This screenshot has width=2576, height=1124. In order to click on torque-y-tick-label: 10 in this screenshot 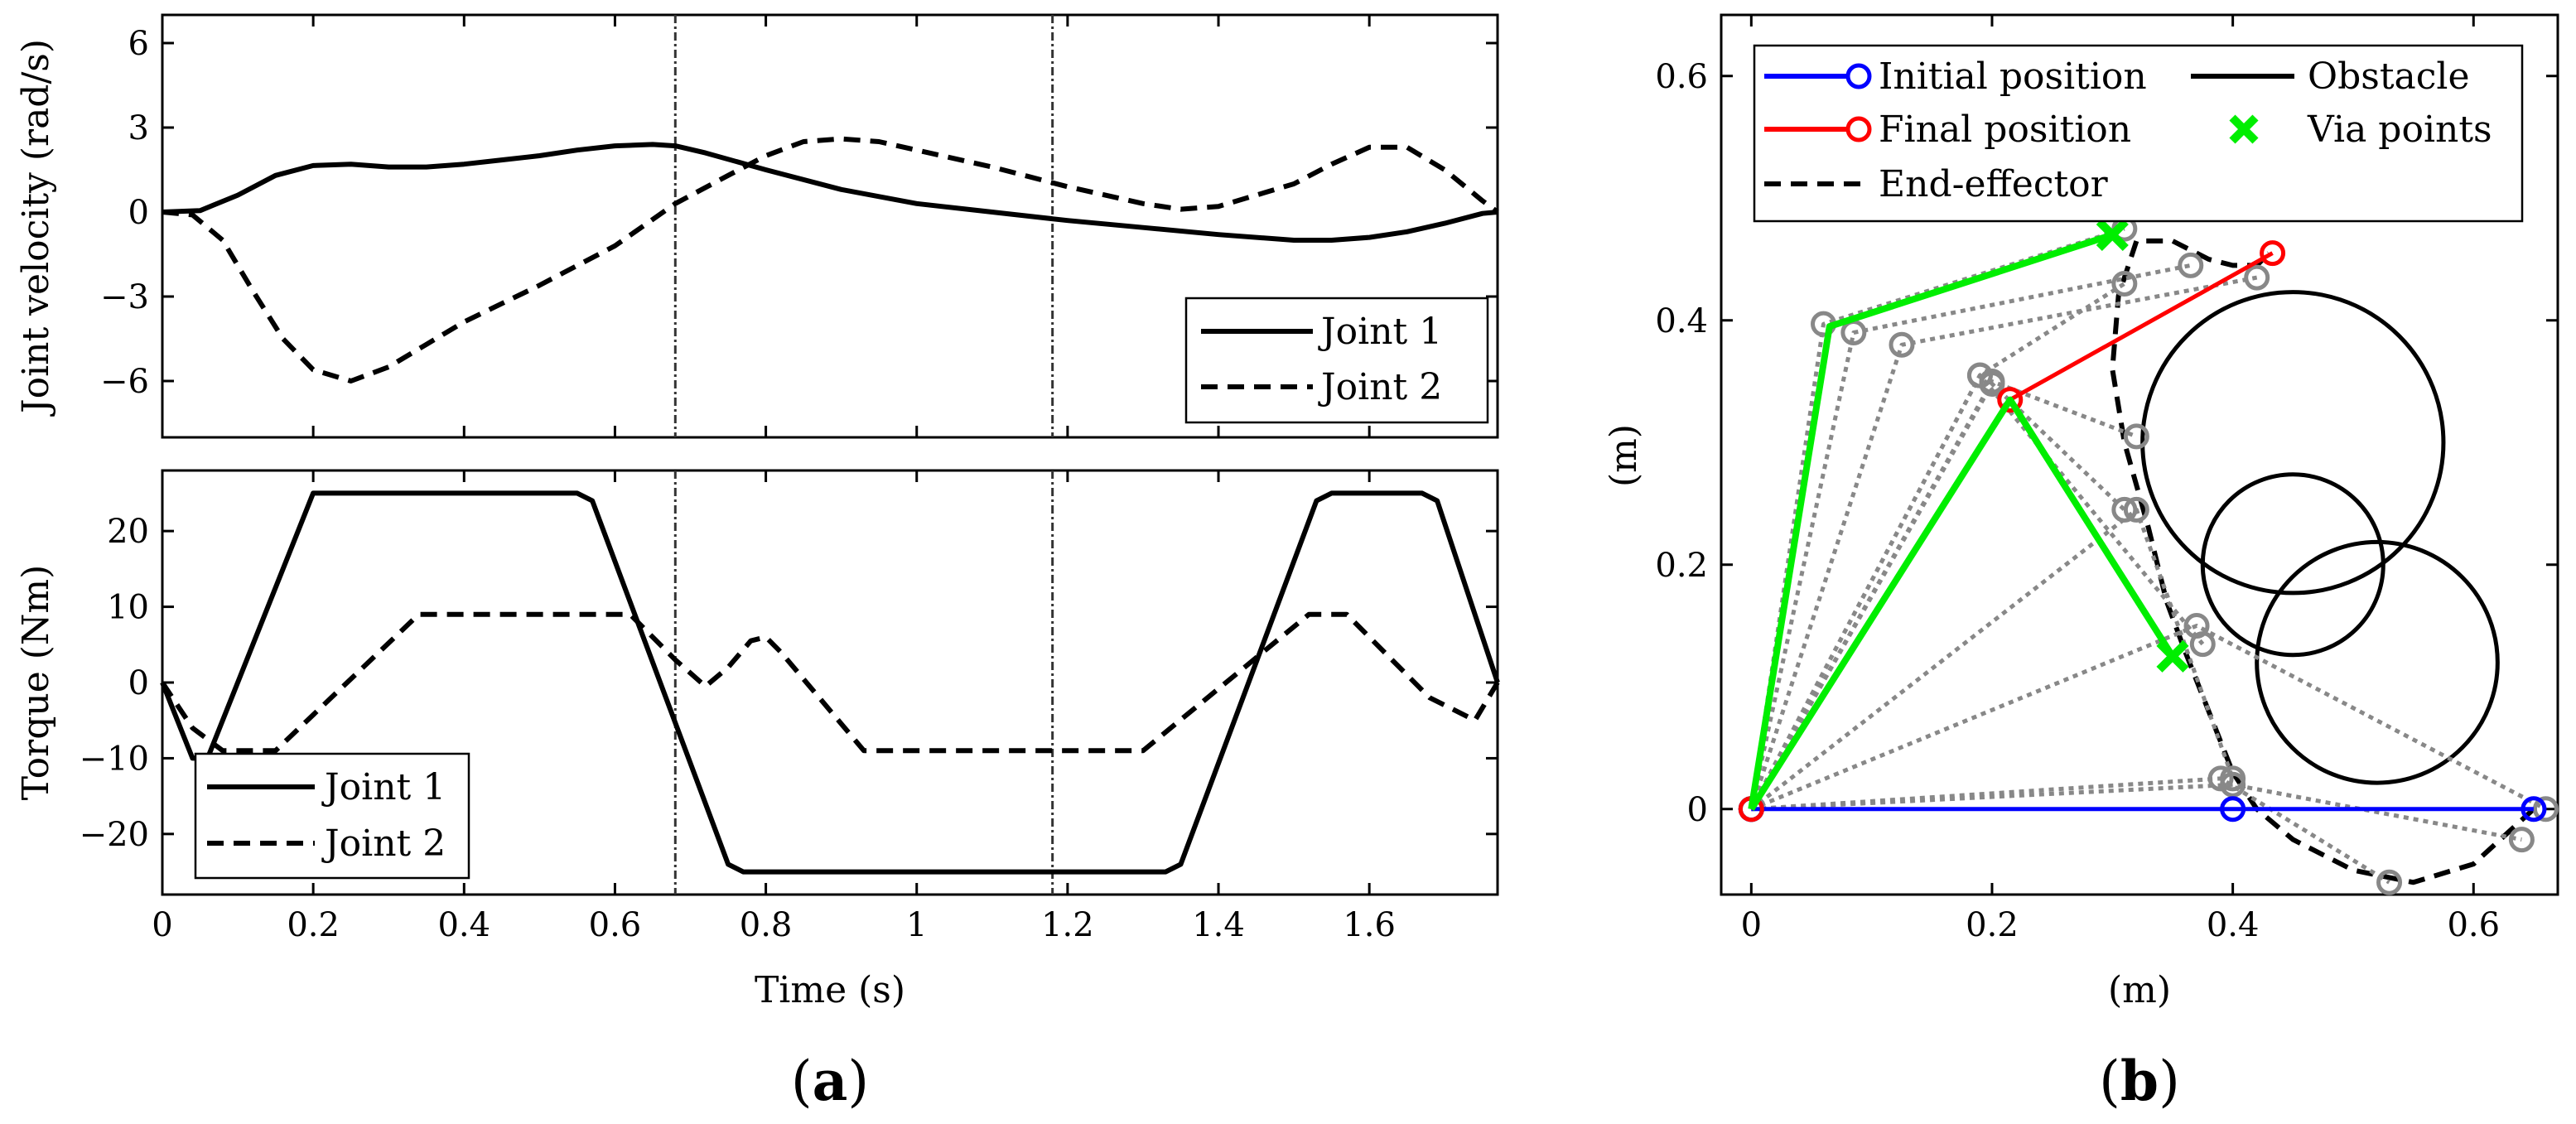, I will do `click(128, 608)`.